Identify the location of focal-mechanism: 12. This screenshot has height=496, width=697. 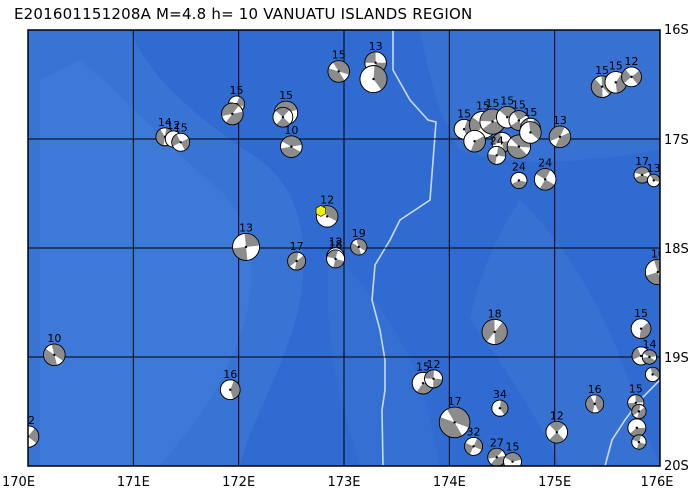
(631, 71).